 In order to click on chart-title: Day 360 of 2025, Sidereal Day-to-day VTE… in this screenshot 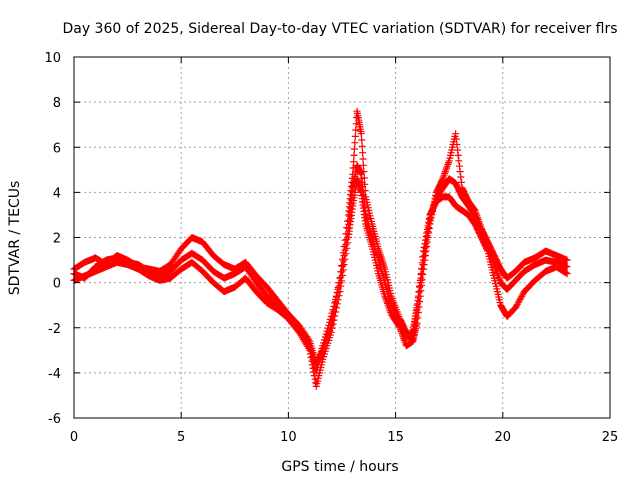, I will do `click(339, 29)`.